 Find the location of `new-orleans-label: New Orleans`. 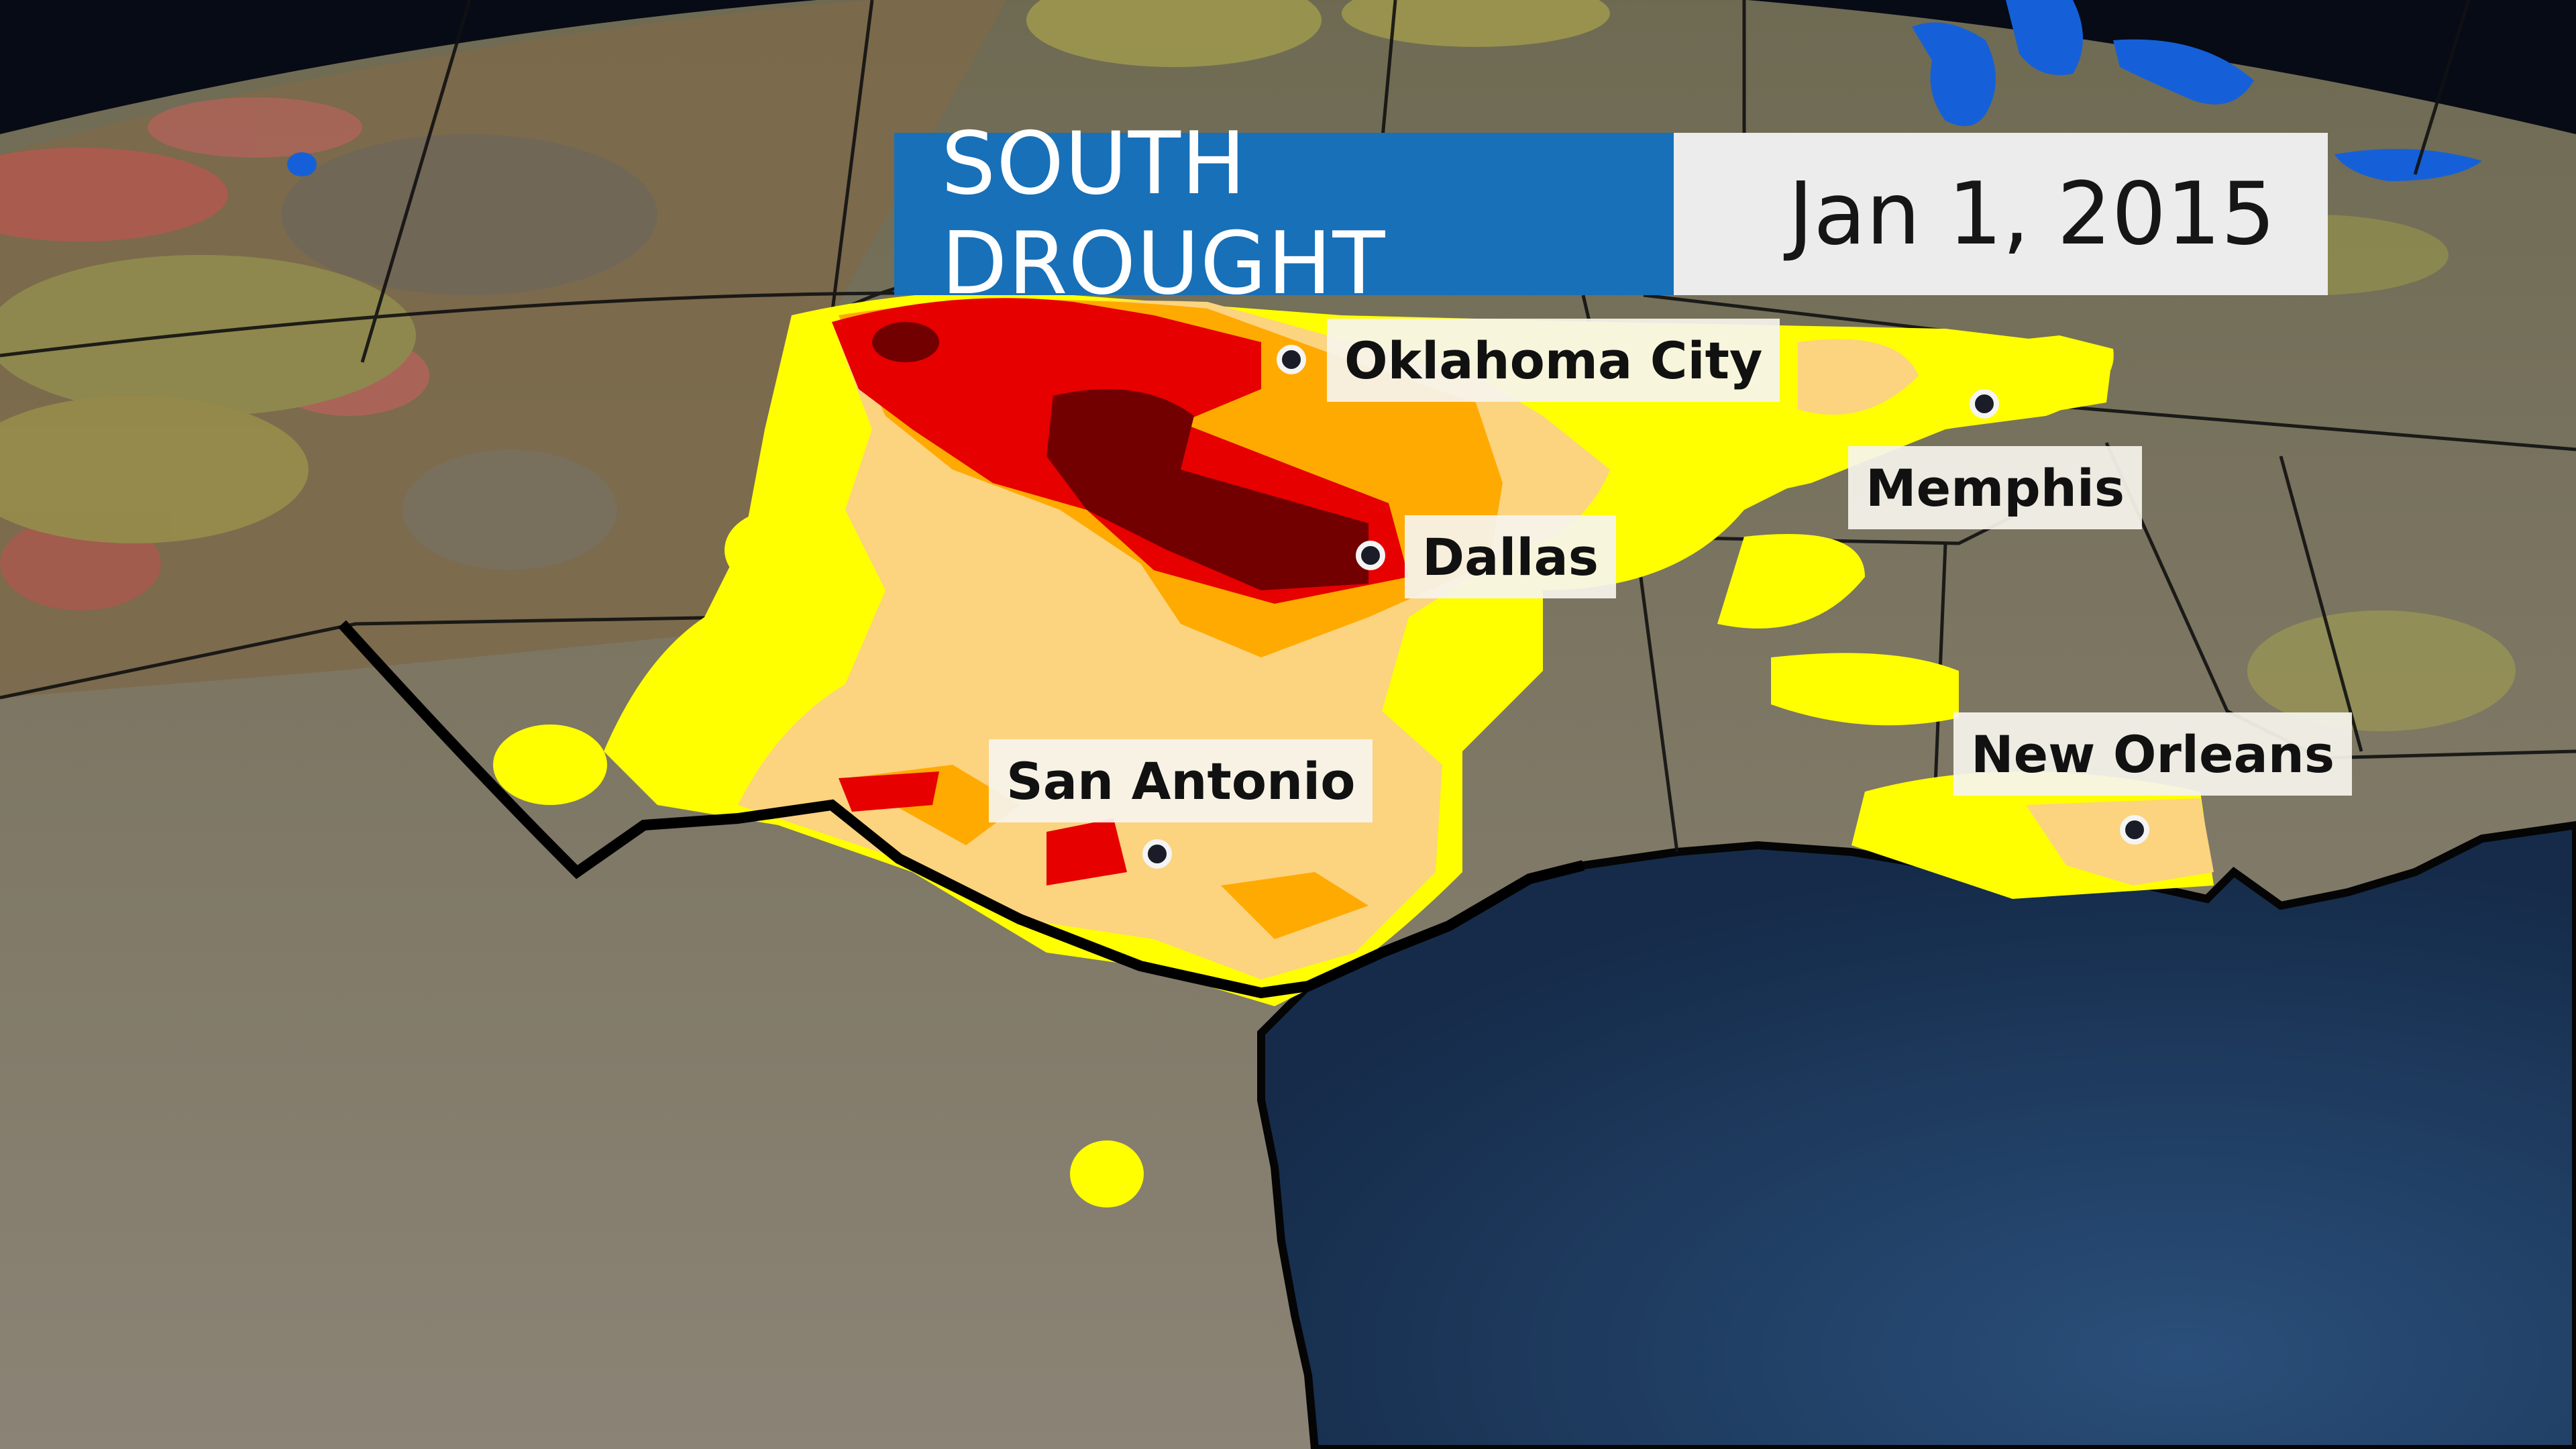

new-orleans-label: New Orleans is located at coordinates (2153, 754).